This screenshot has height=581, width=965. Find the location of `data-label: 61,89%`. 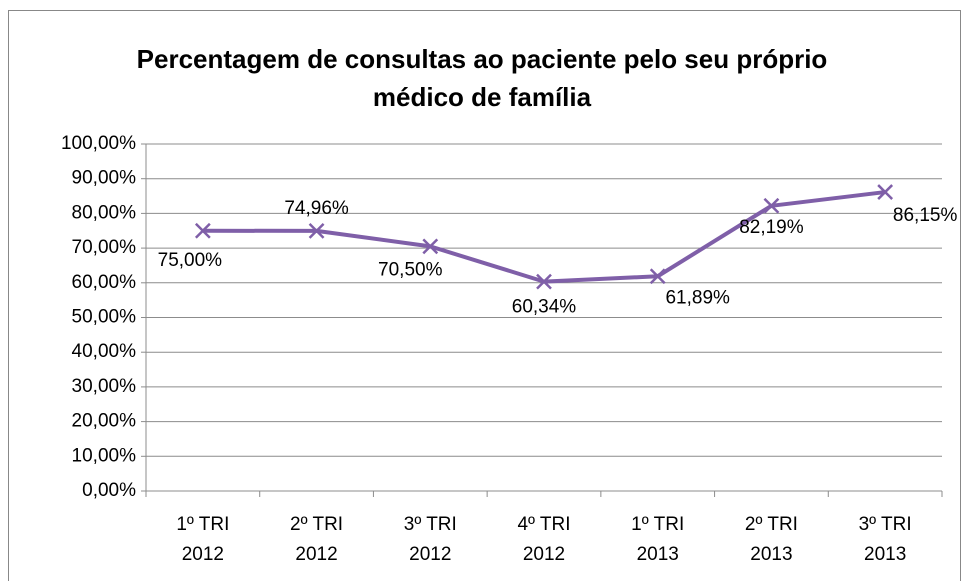

data-label: 61,89% is located at coordinates (697, 297).